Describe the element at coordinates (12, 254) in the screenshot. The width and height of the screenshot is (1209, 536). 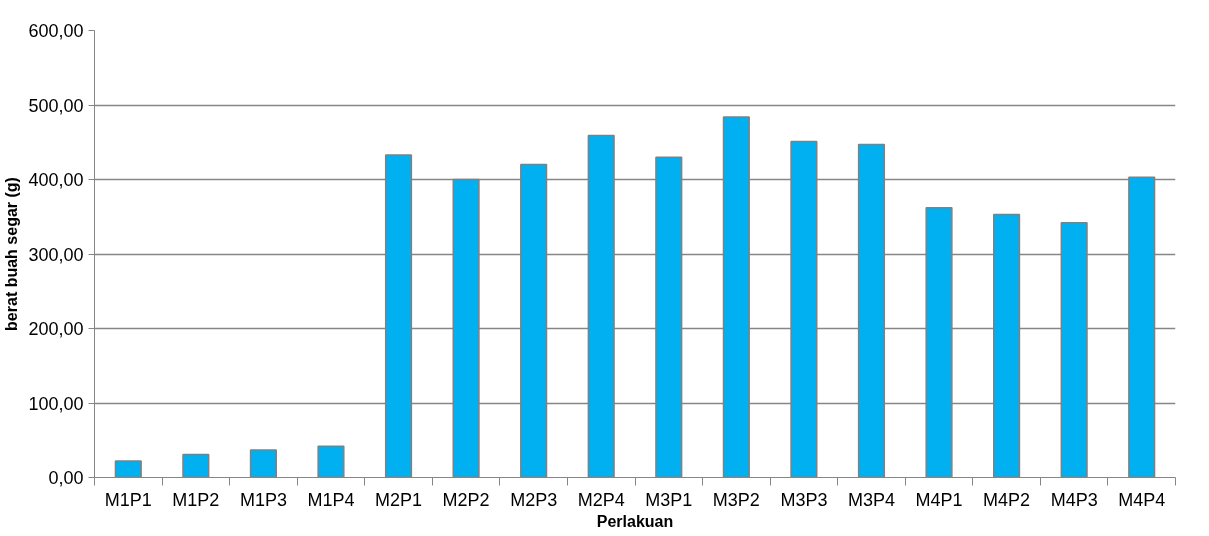
I see `y-axis-title: berat buah segar (g)` at that location.